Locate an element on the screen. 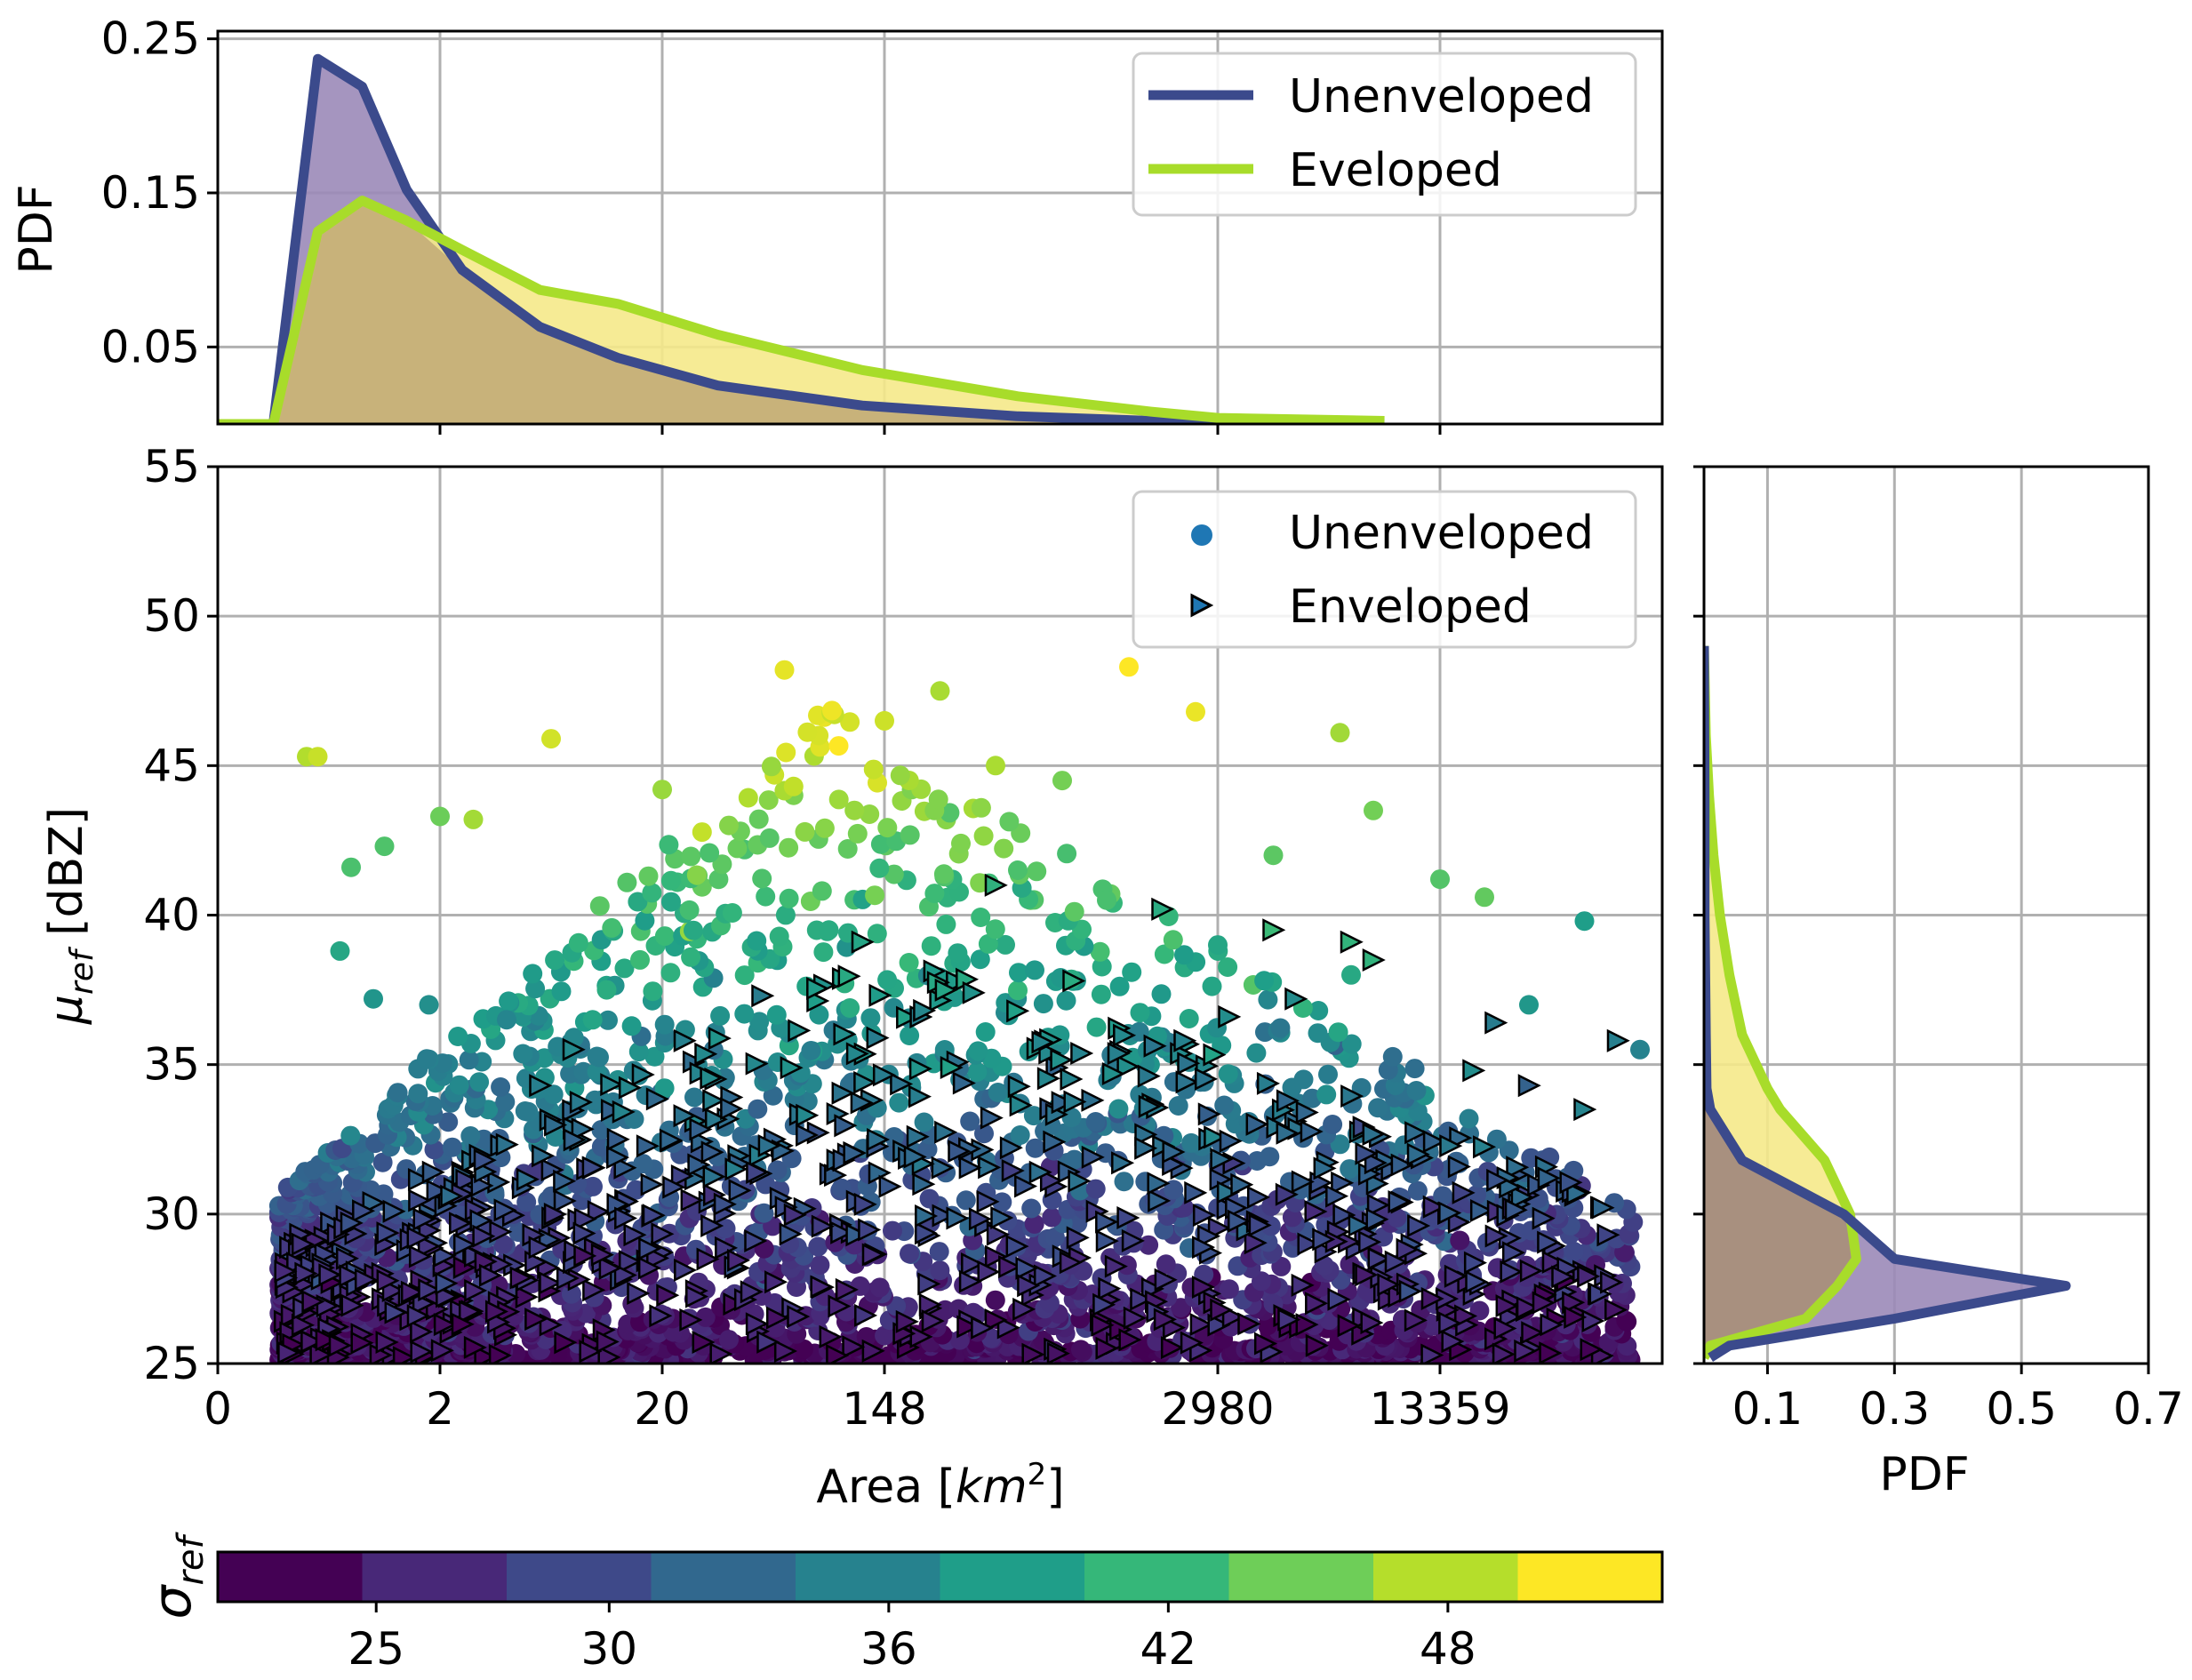  main-xtick-label: 0 is located at coordinates (218, 1409).